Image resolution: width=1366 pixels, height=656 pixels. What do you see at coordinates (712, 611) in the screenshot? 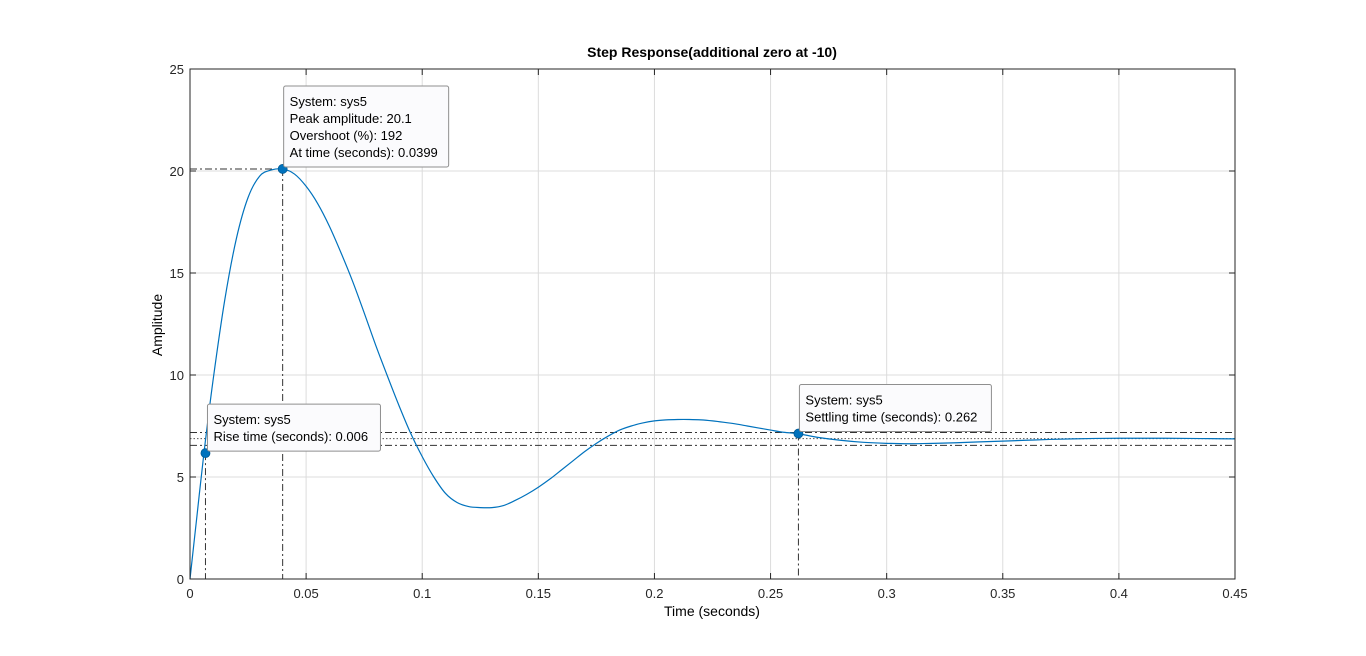
I see `x-axis-label: Time (seconds)` at bounding box center [712, 611].